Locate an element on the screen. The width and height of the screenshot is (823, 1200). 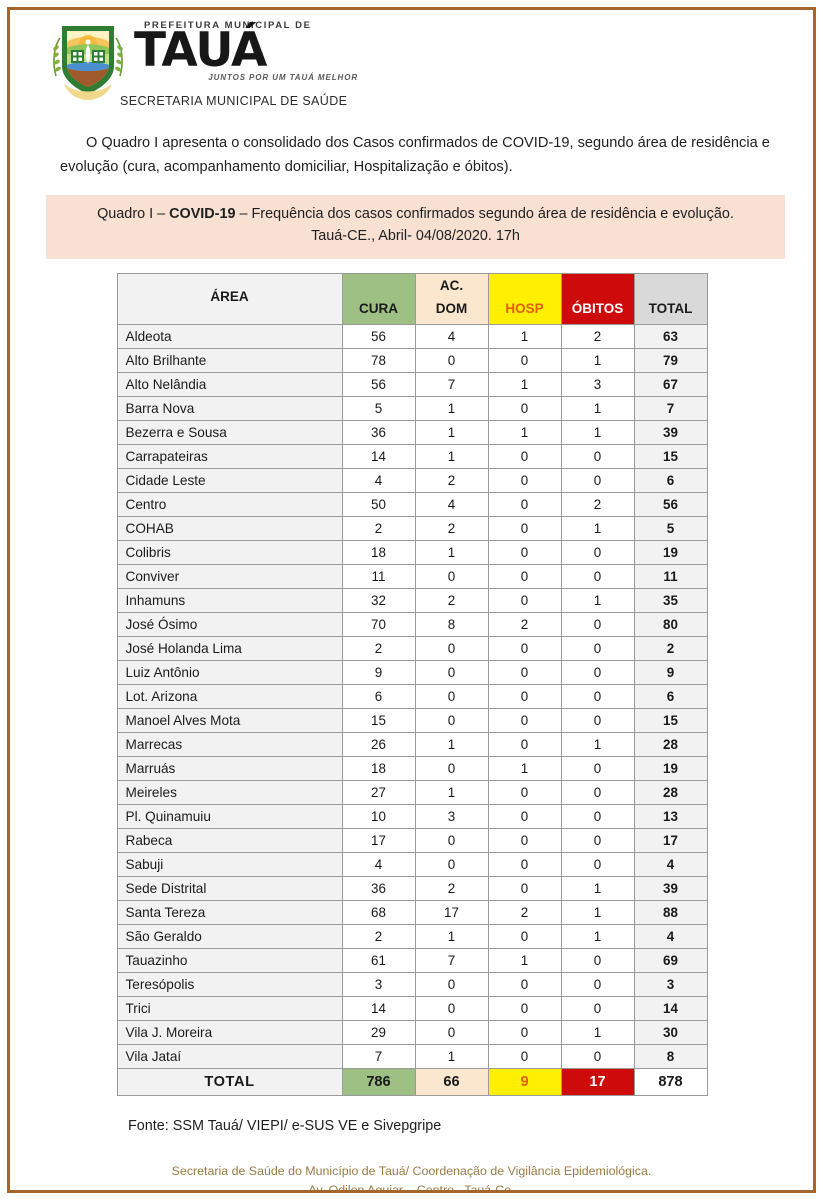
row-cell-total: 67 is located at coordinates (670, 384).